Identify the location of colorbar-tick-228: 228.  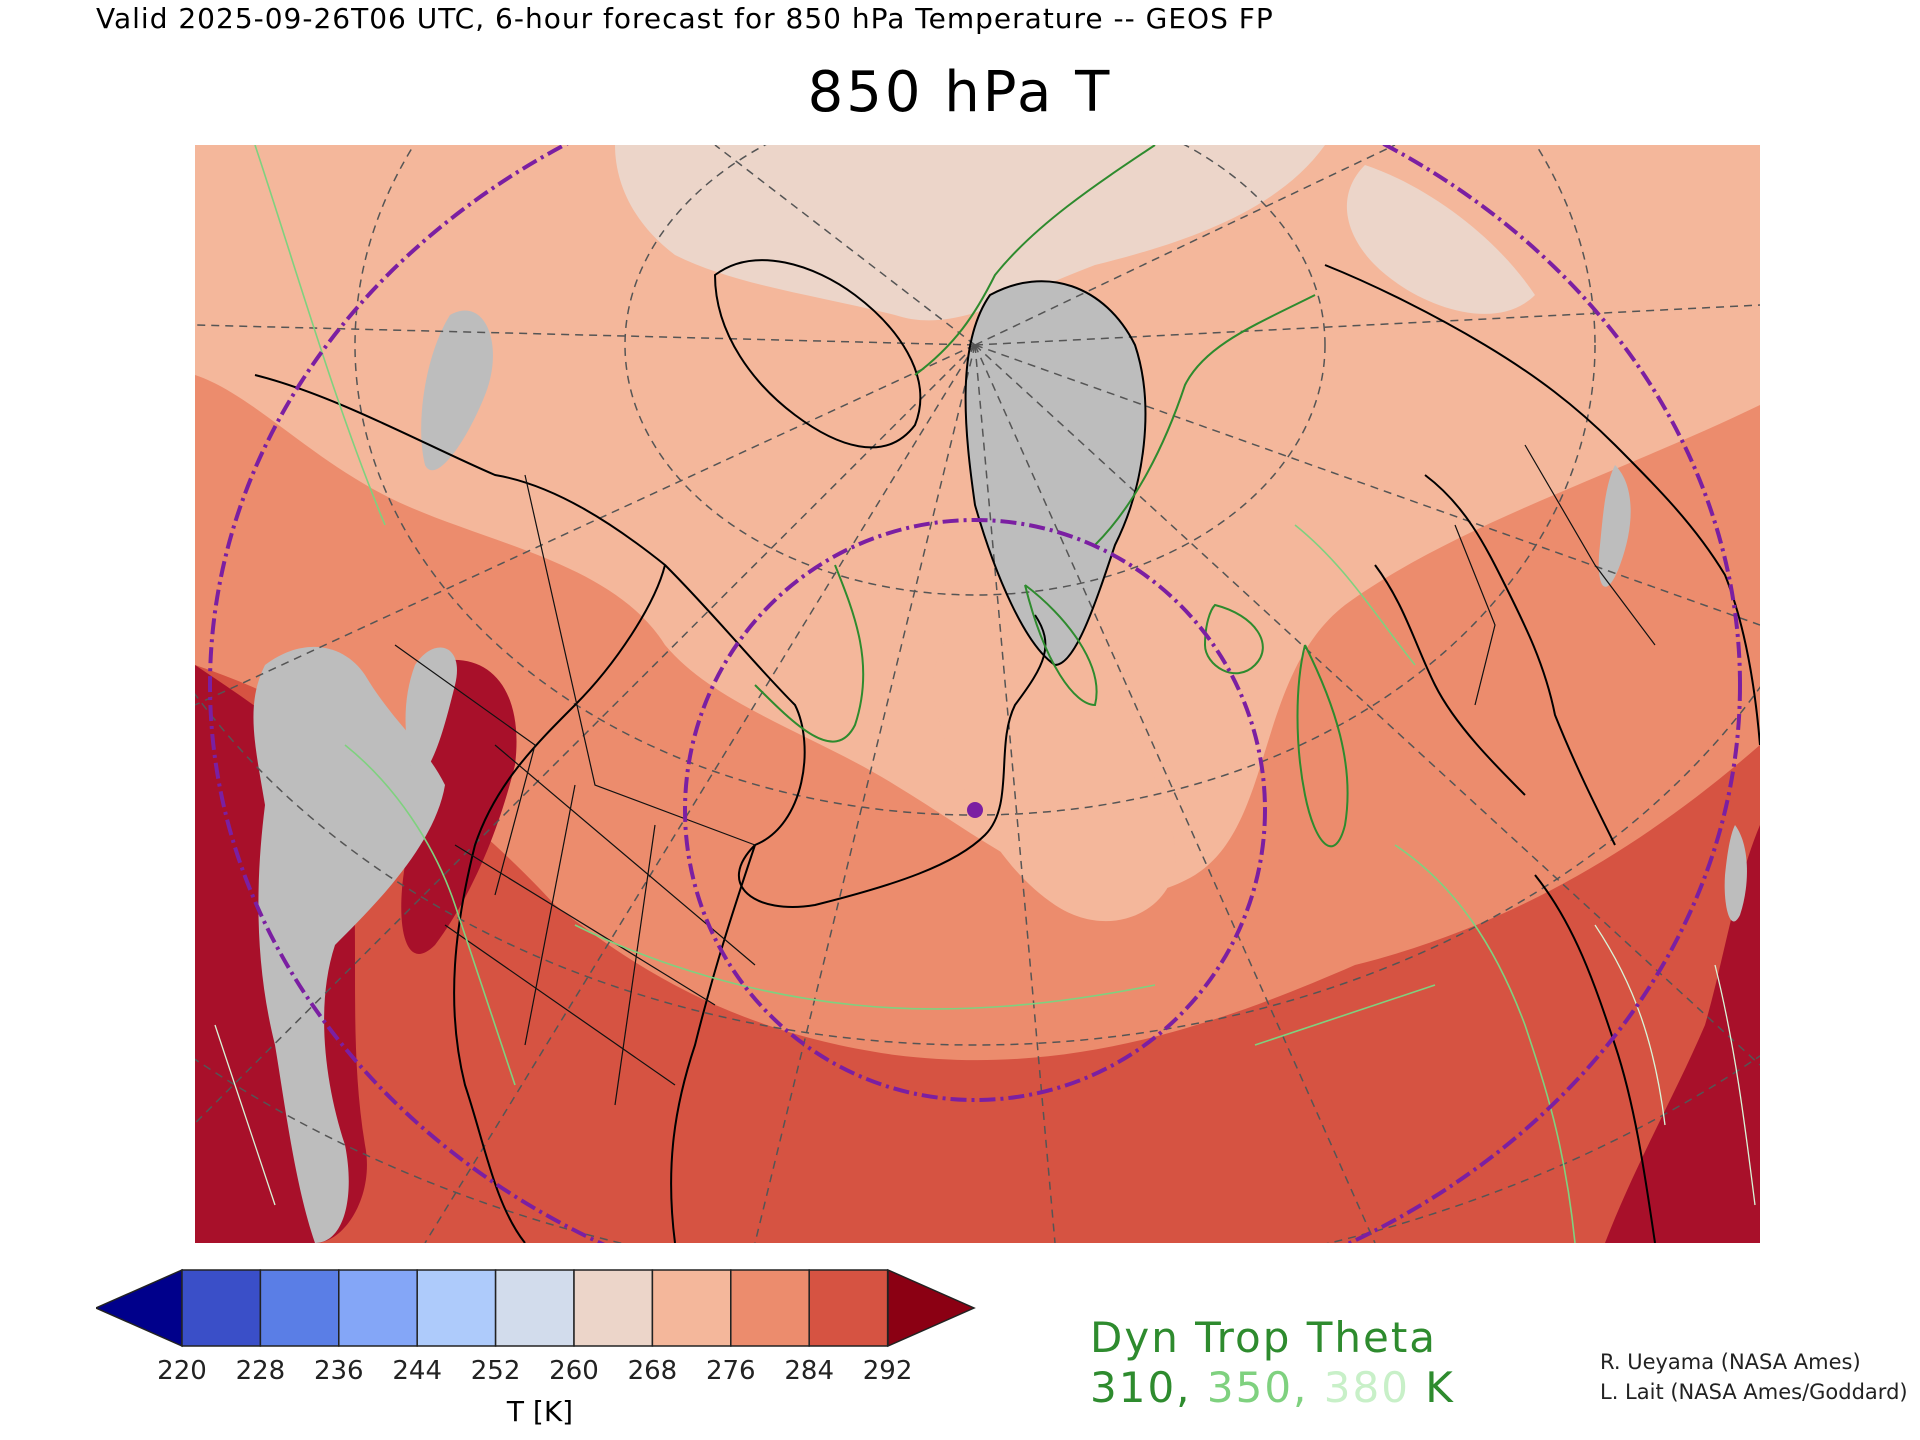
(260, 1371).